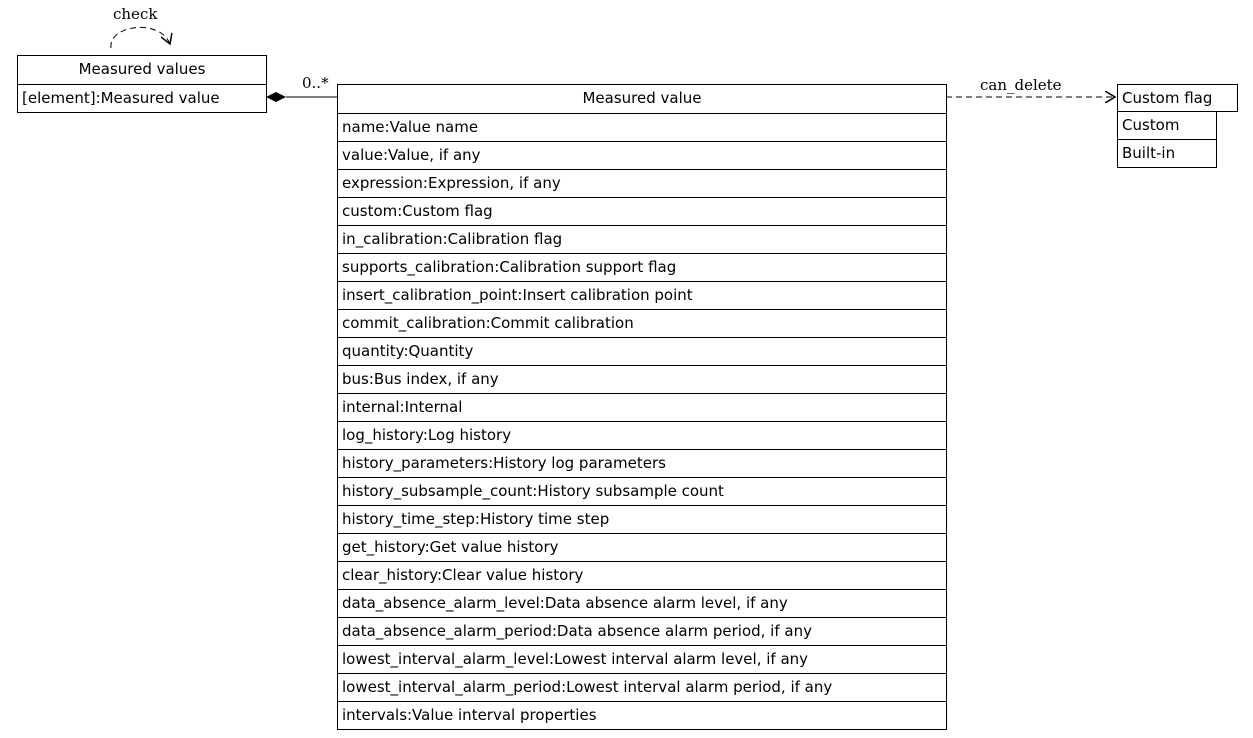 The height and width of the screenshot is (738, 1253). I want to click on class-attribute: value:Value, if any, so click(642, 155).